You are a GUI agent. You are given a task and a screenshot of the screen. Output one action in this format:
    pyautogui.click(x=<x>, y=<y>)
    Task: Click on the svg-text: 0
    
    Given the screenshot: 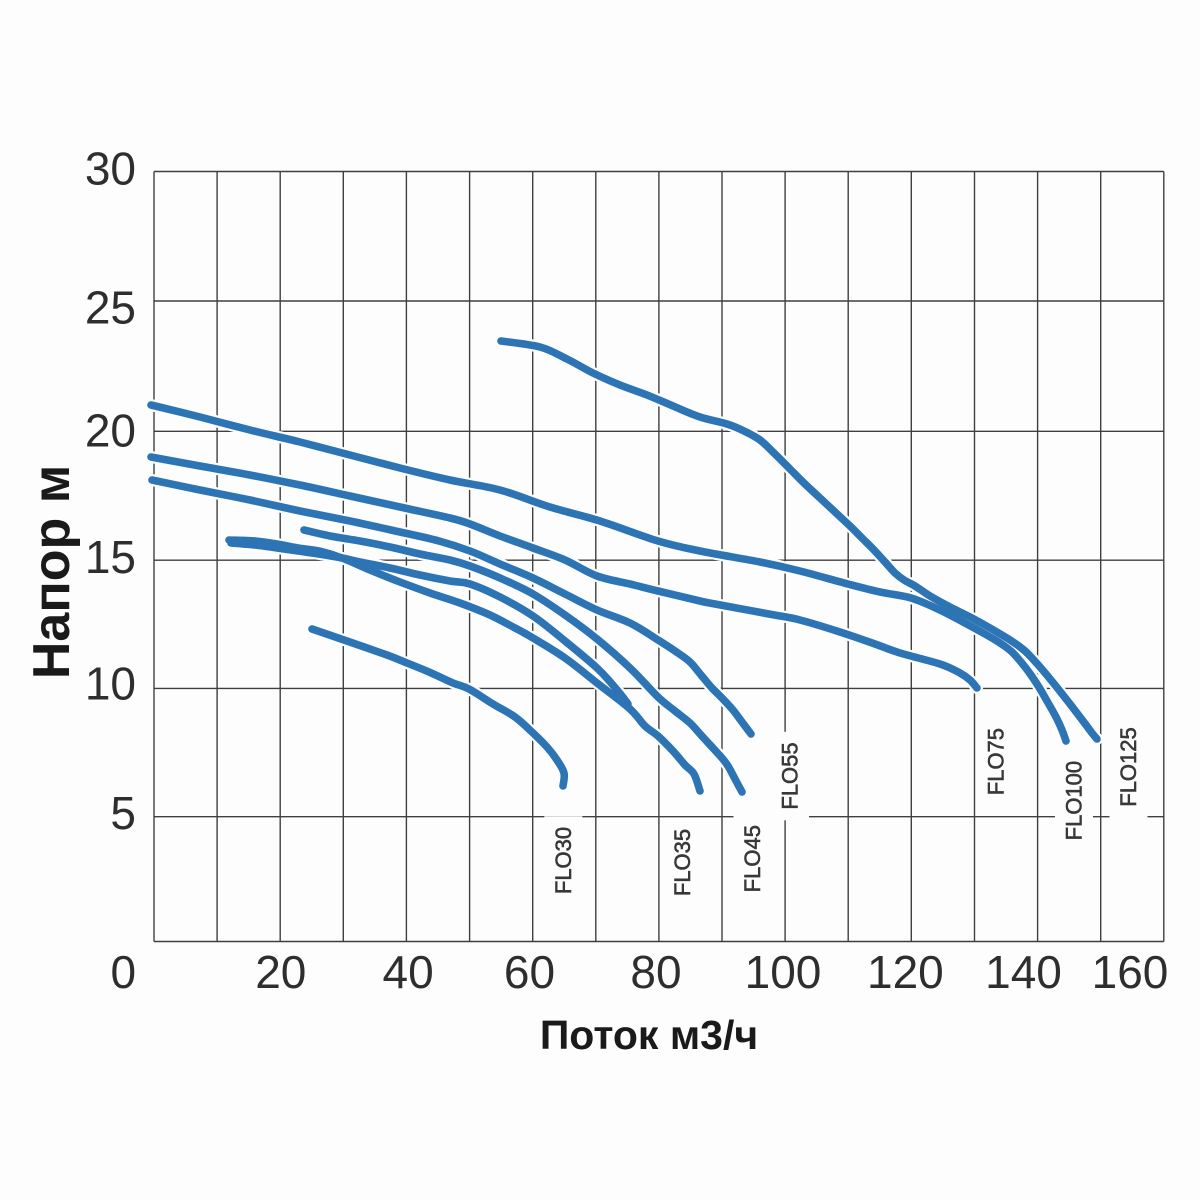 What is the action you would take?
    pyautogui.click(x=124, y=972)
    